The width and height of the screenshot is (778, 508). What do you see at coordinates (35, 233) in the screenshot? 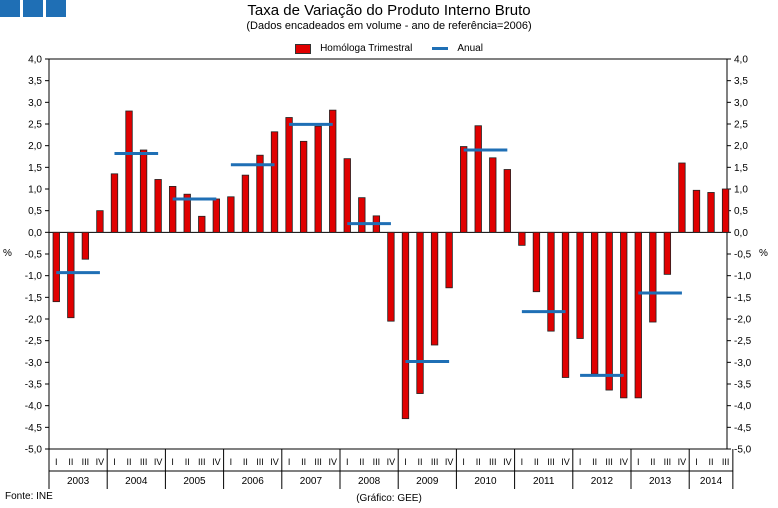
I see `y-tick-label-left: 0,0` at bounding box center [35, 233].